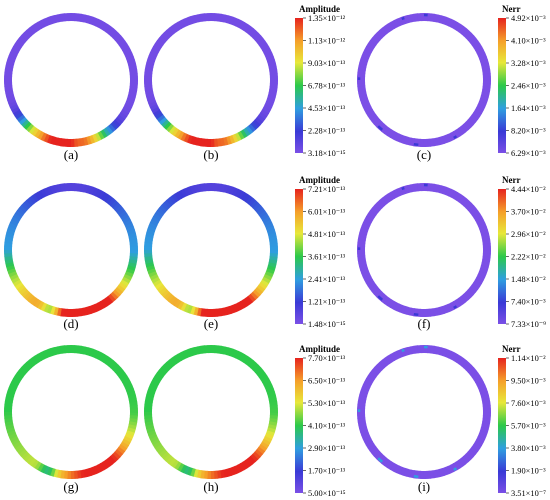 The height and width of the screenshot is (500, 550). Describe the element at coordinates (528, 41) in the screenshot. I see `colorbar-tick-label: 4.10×10⁻³` at that location.